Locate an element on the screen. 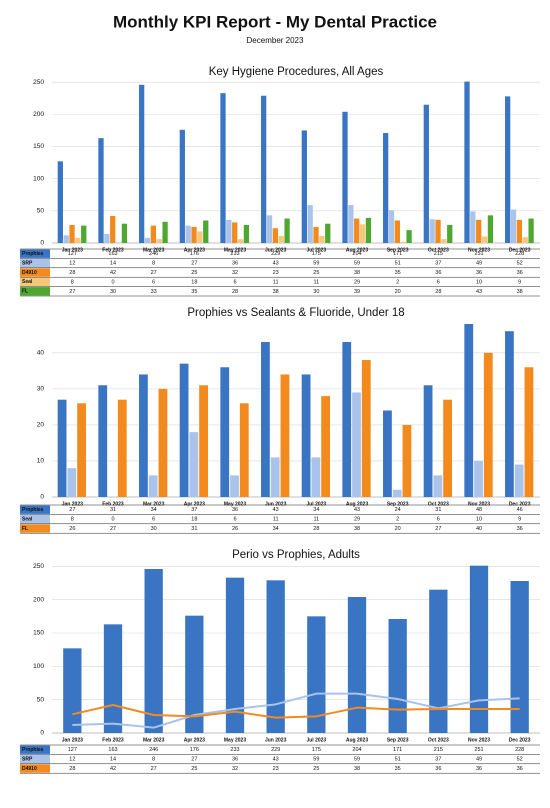 Image resolution: width=550 pixels, height=808 pixels. table-value: 12 is located at coordinates (72, 760).